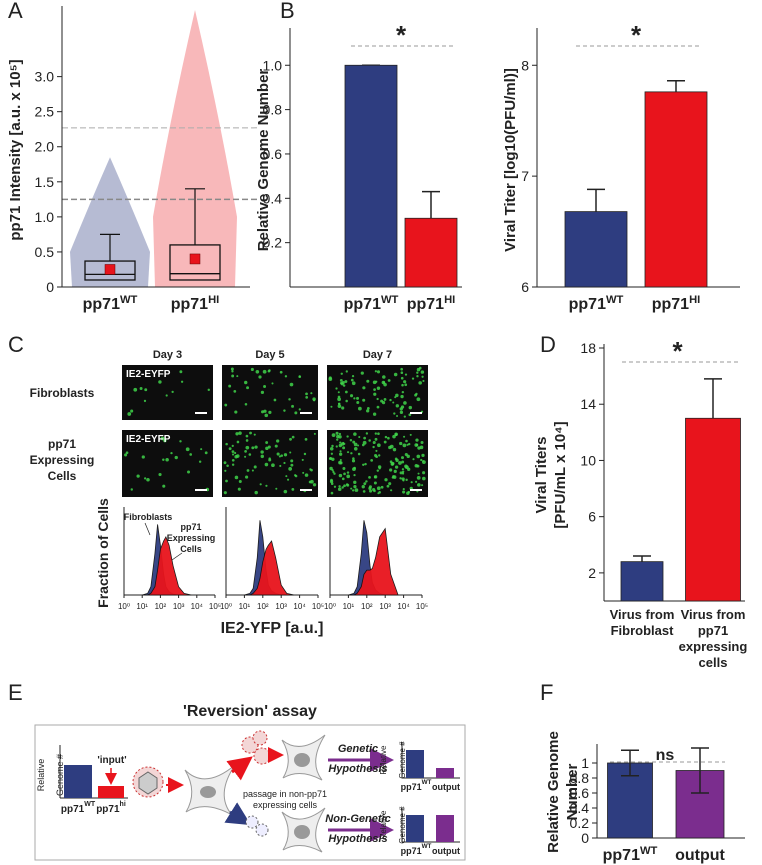 The image size is (762, 865). What do you see at coordinates (148, 783) in the screenshot?
I see `virus-core` at bounding box center [148, 783].